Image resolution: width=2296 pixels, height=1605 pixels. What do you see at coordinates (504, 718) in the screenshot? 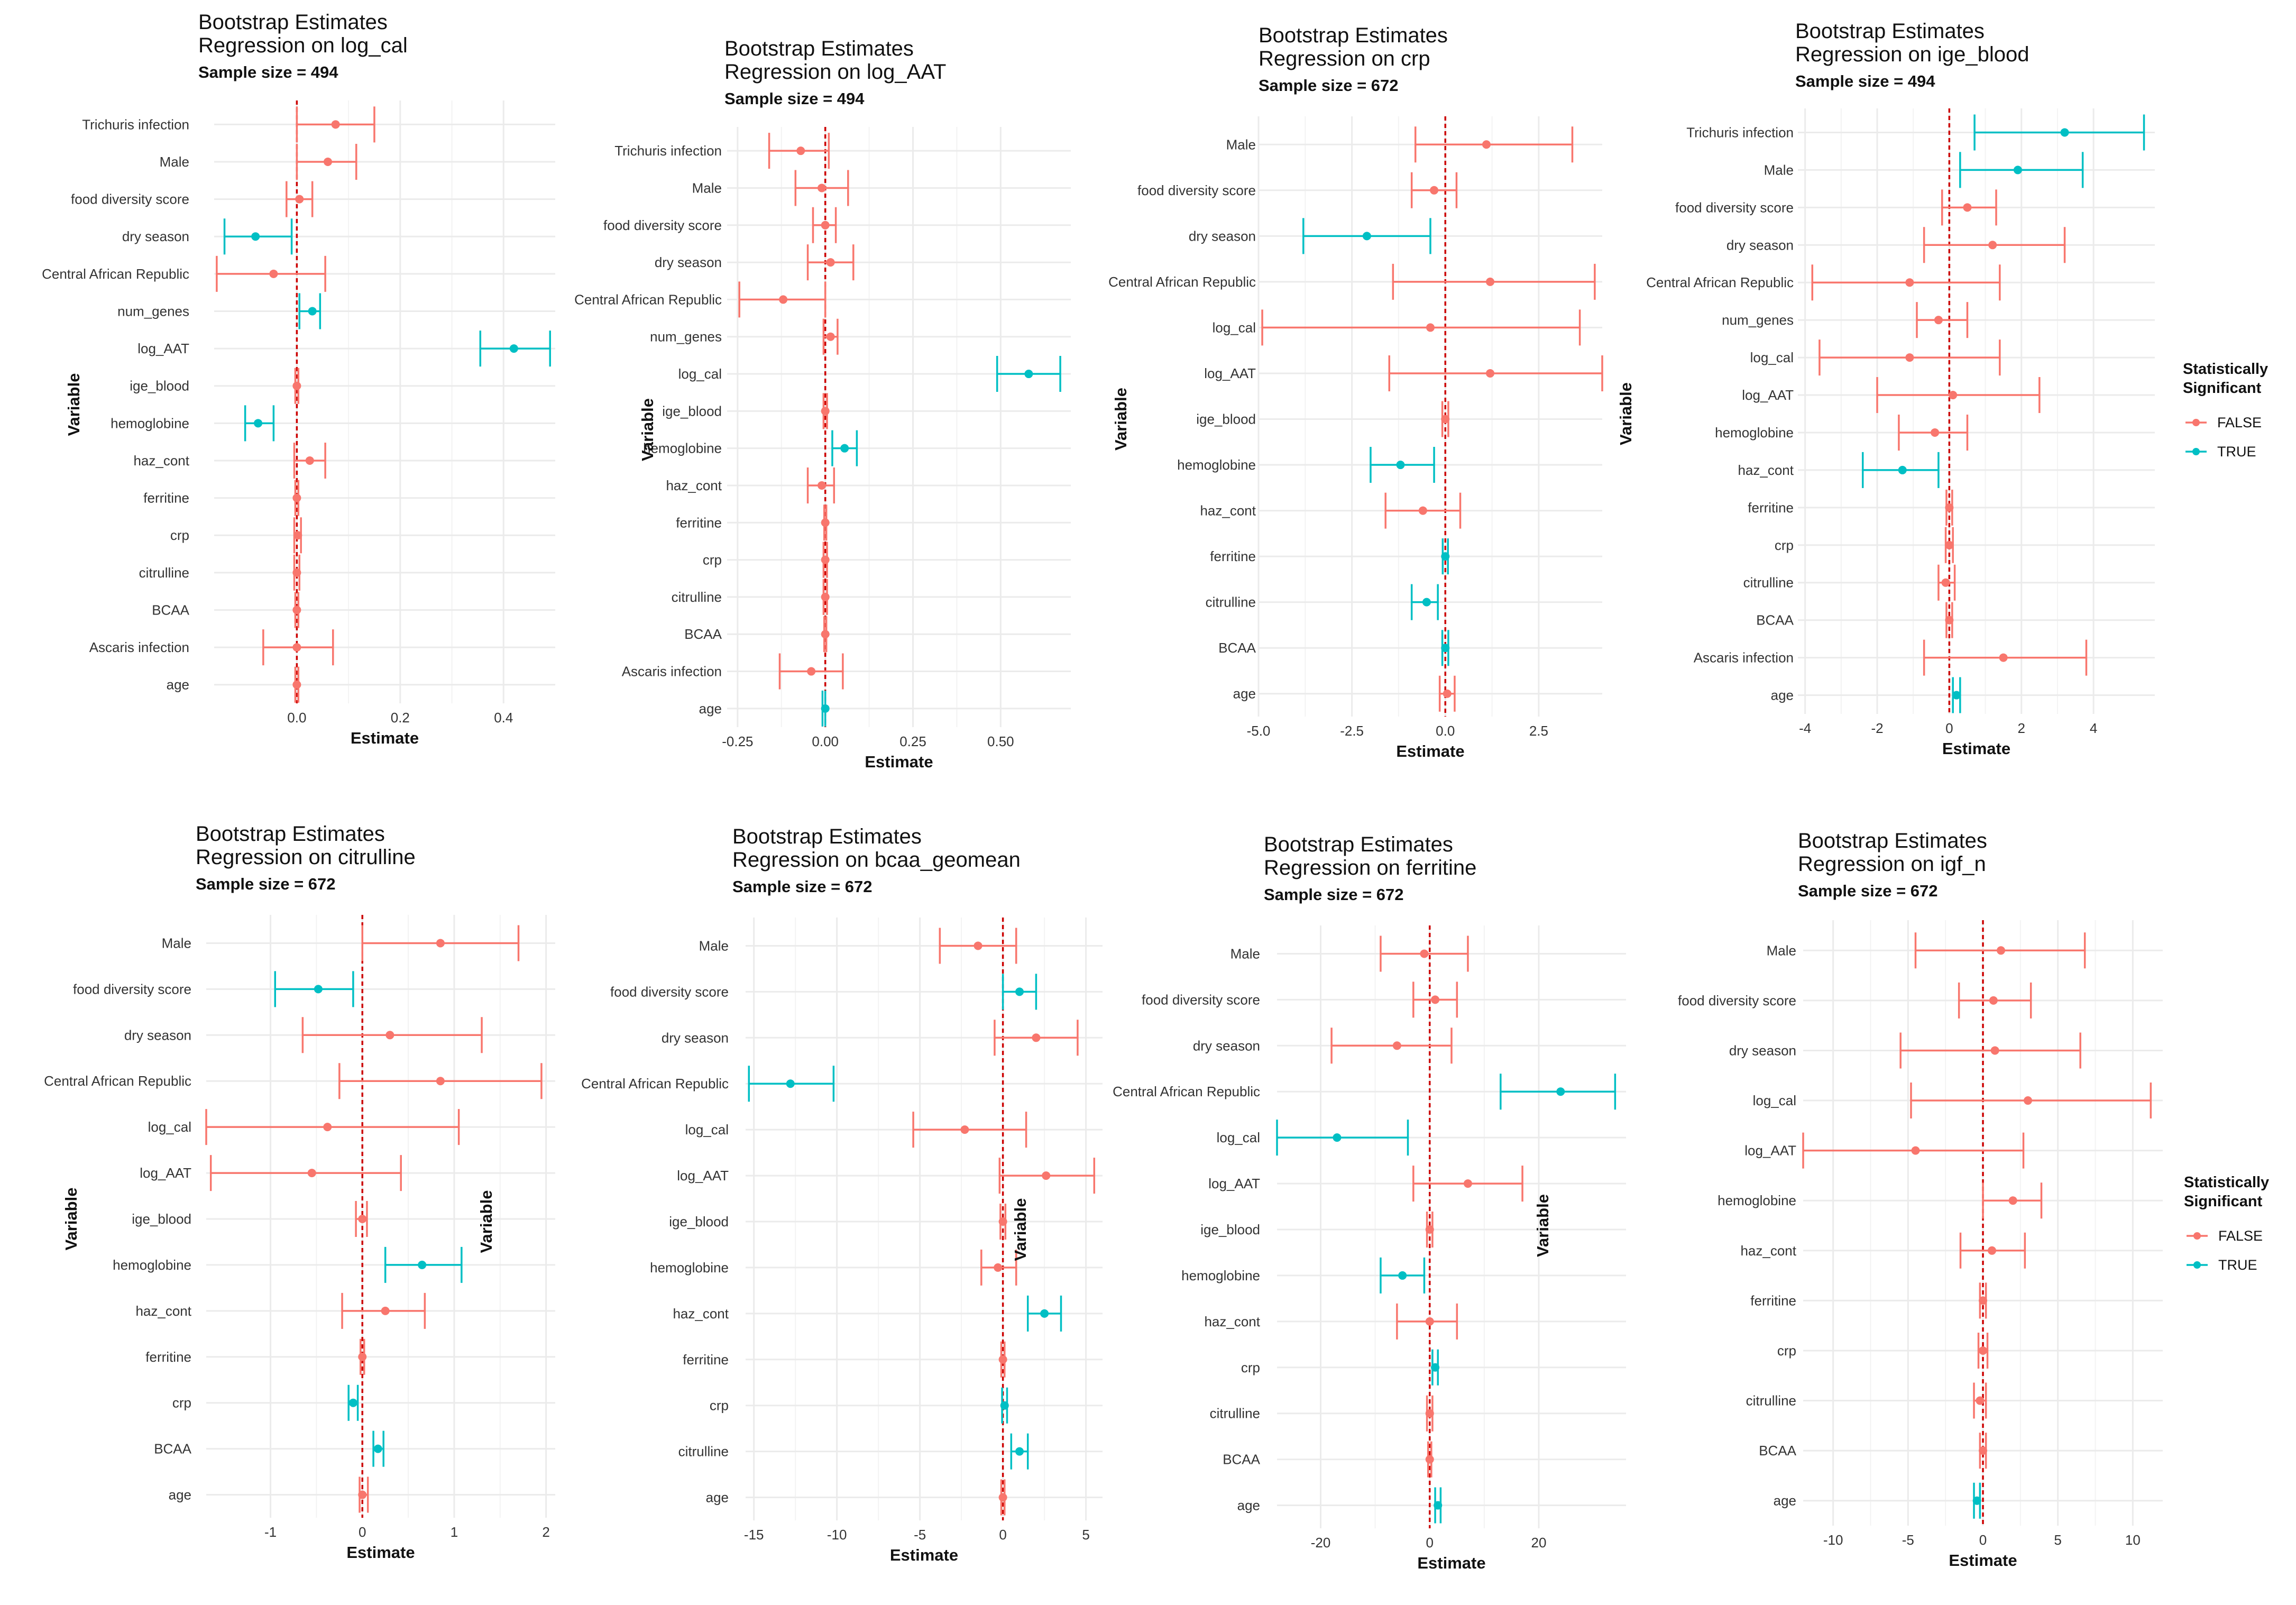
I see `x-tick-label: 0.4` at bounding box center [504, 718].